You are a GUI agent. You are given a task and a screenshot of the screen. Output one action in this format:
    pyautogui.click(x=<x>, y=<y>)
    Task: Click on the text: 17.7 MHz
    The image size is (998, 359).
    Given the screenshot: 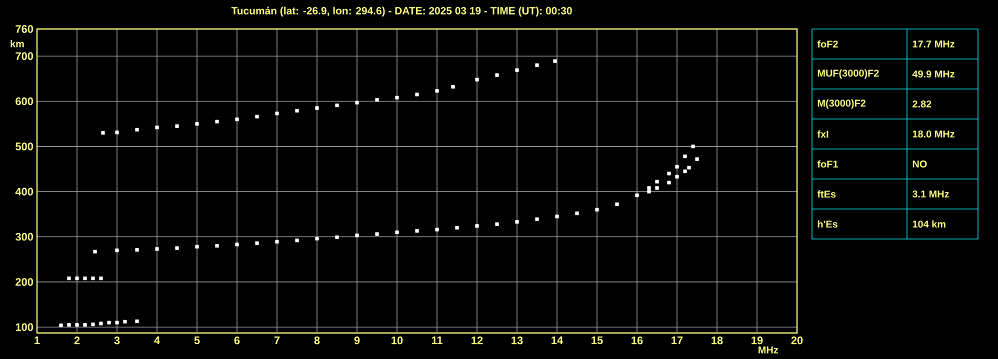 What is the action you would take?
    pyautogui.click(x=933, y=44)
    